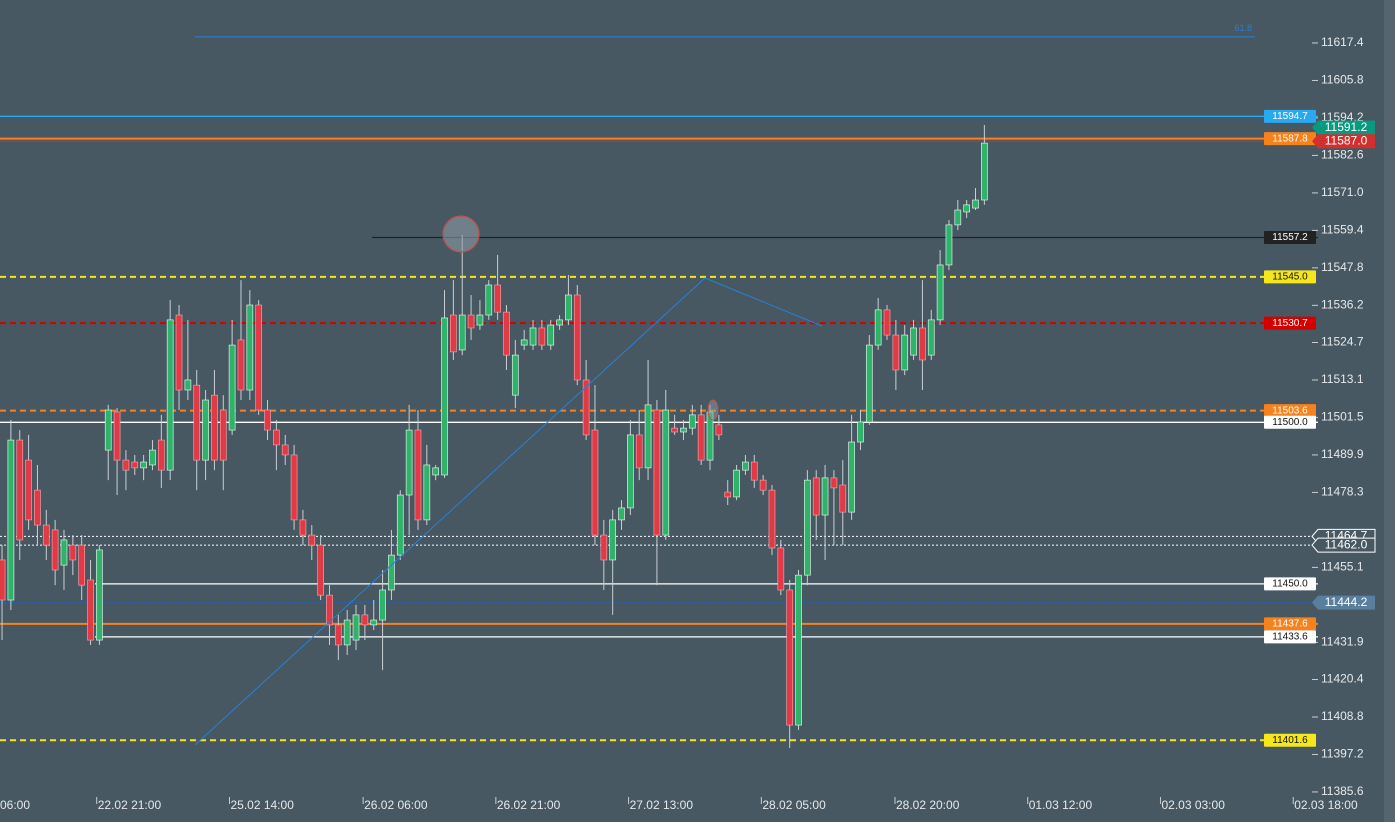 This screenshot has width=1395, height=822. I want to click on x-tick-label: 26.02 21:00, so click(529, 805).